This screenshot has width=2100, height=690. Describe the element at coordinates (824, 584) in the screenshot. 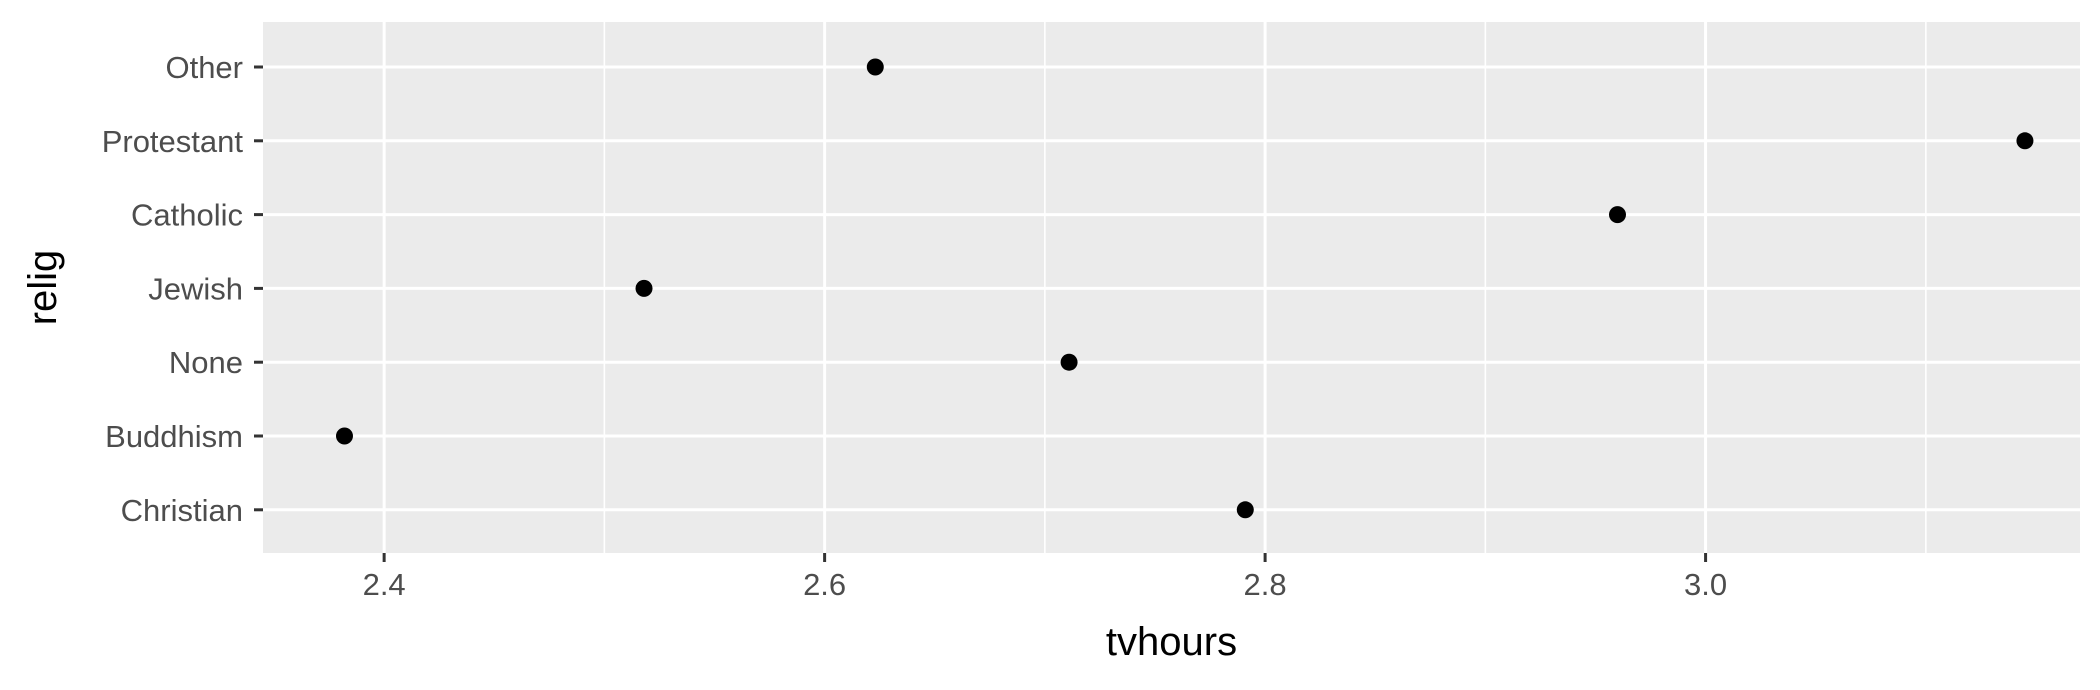

I see `x-tick-label: 2.6` at that location.